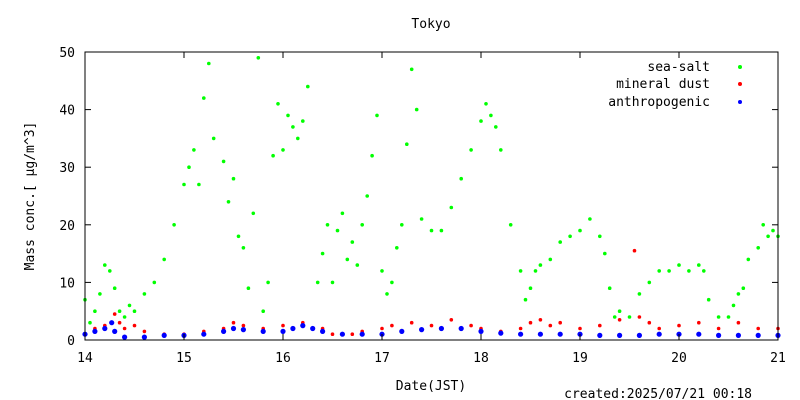 Image resolution: width=800 pixels, height=400 pixels. Describe the element at coordinates (430, 24) in the screenshot. I see `chart-title: Tokyo` at that location.